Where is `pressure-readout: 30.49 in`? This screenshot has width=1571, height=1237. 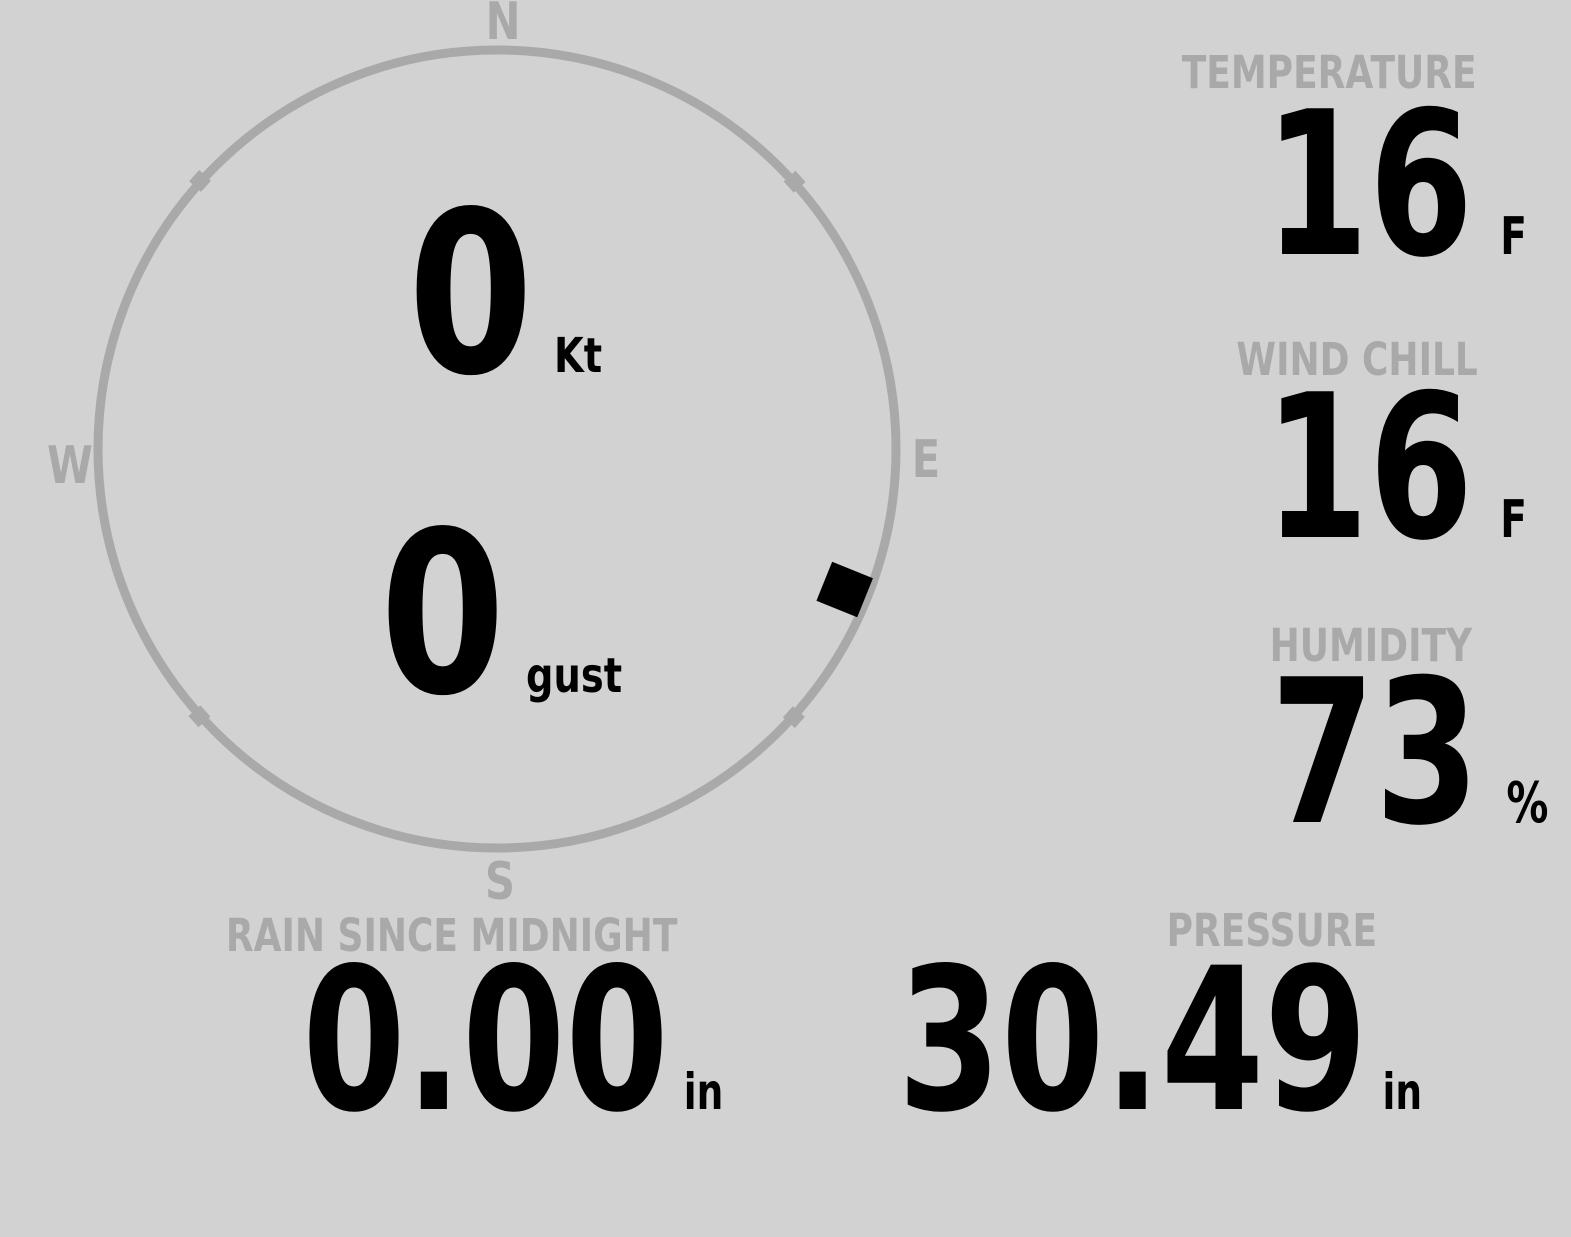 pressure-readout: 30.49 in is located at coordinates (1160, 1041).